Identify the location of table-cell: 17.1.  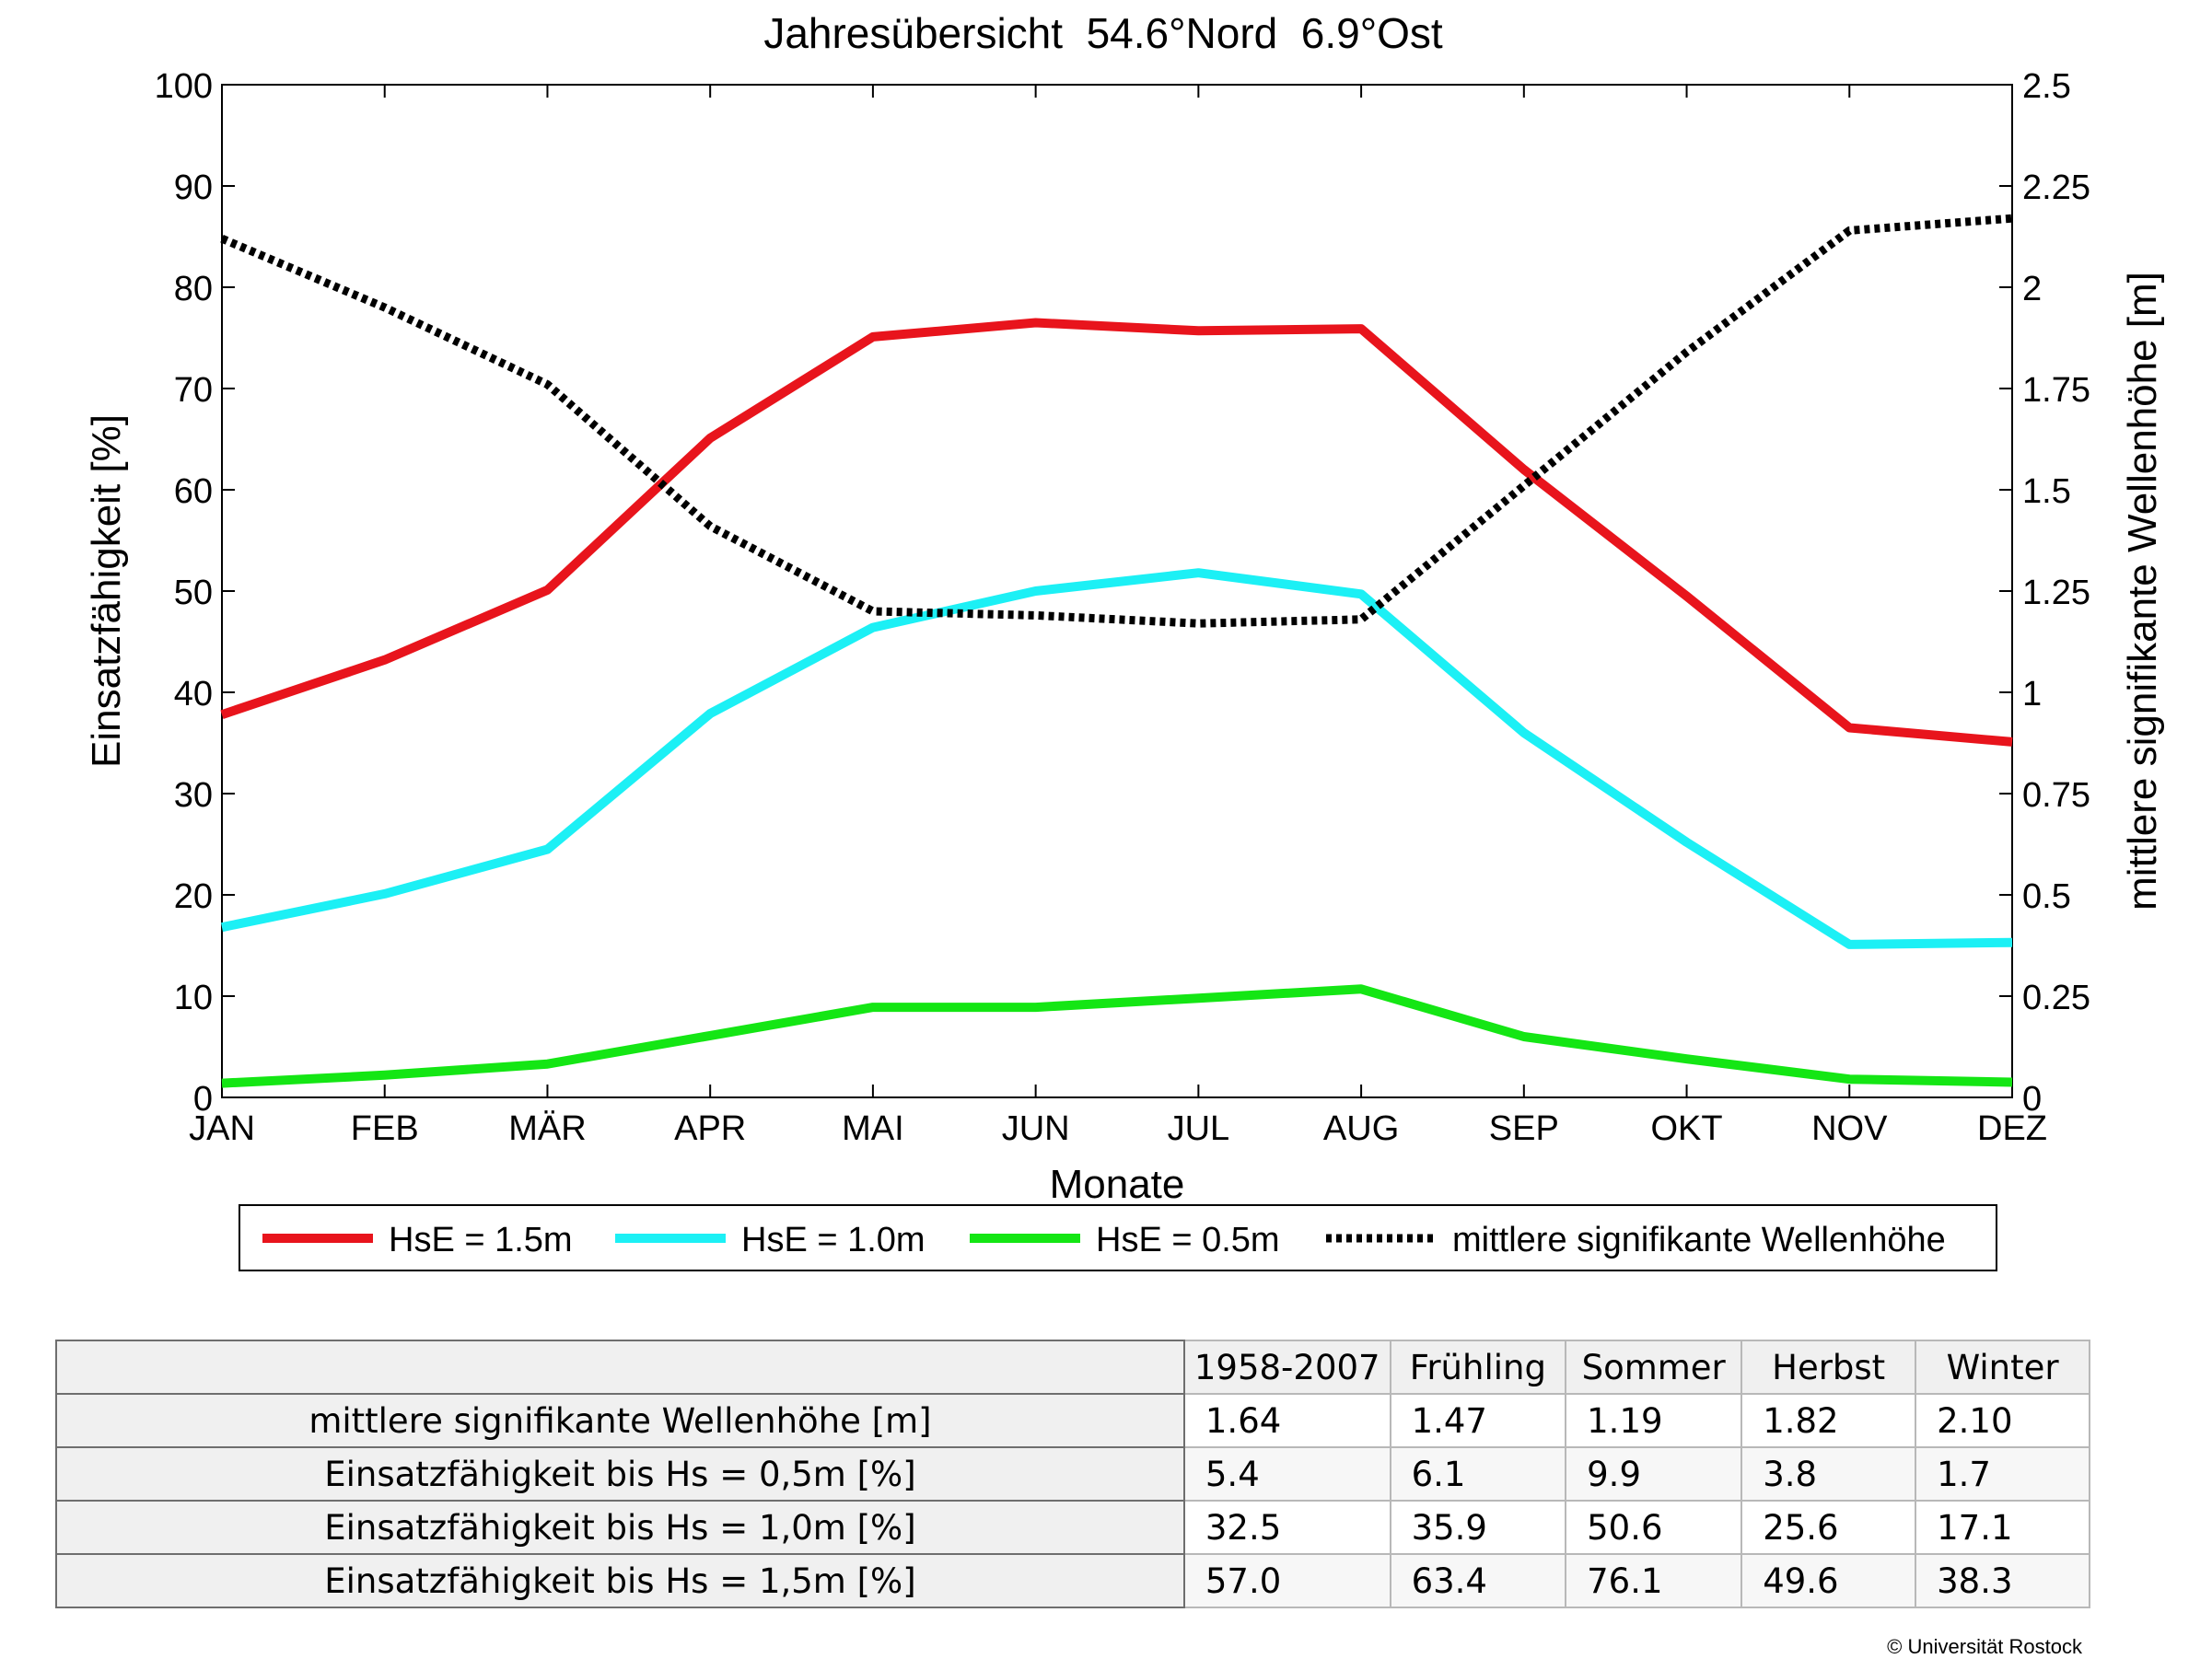
(2002, 1527).